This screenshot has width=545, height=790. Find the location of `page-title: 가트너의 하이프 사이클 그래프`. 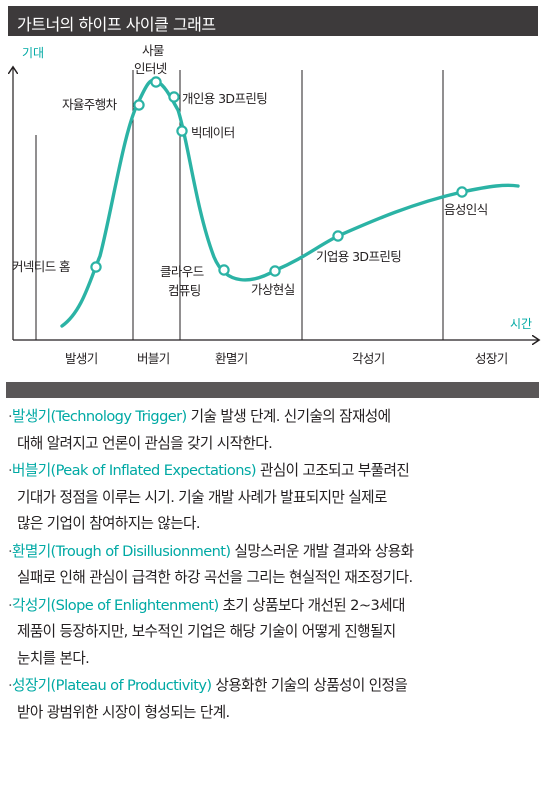

page-title: 가트너의 하이프 사이클 그래프 is located at coordinates (116, 24).